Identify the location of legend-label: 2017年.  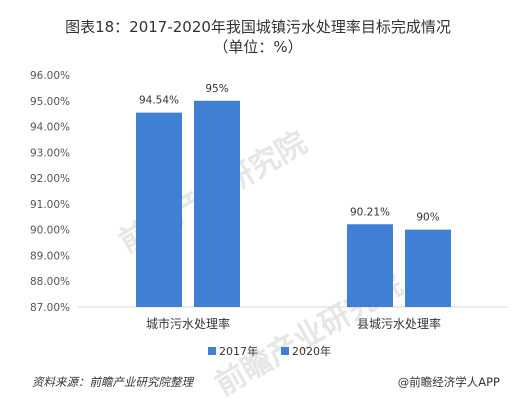
(238, 351).